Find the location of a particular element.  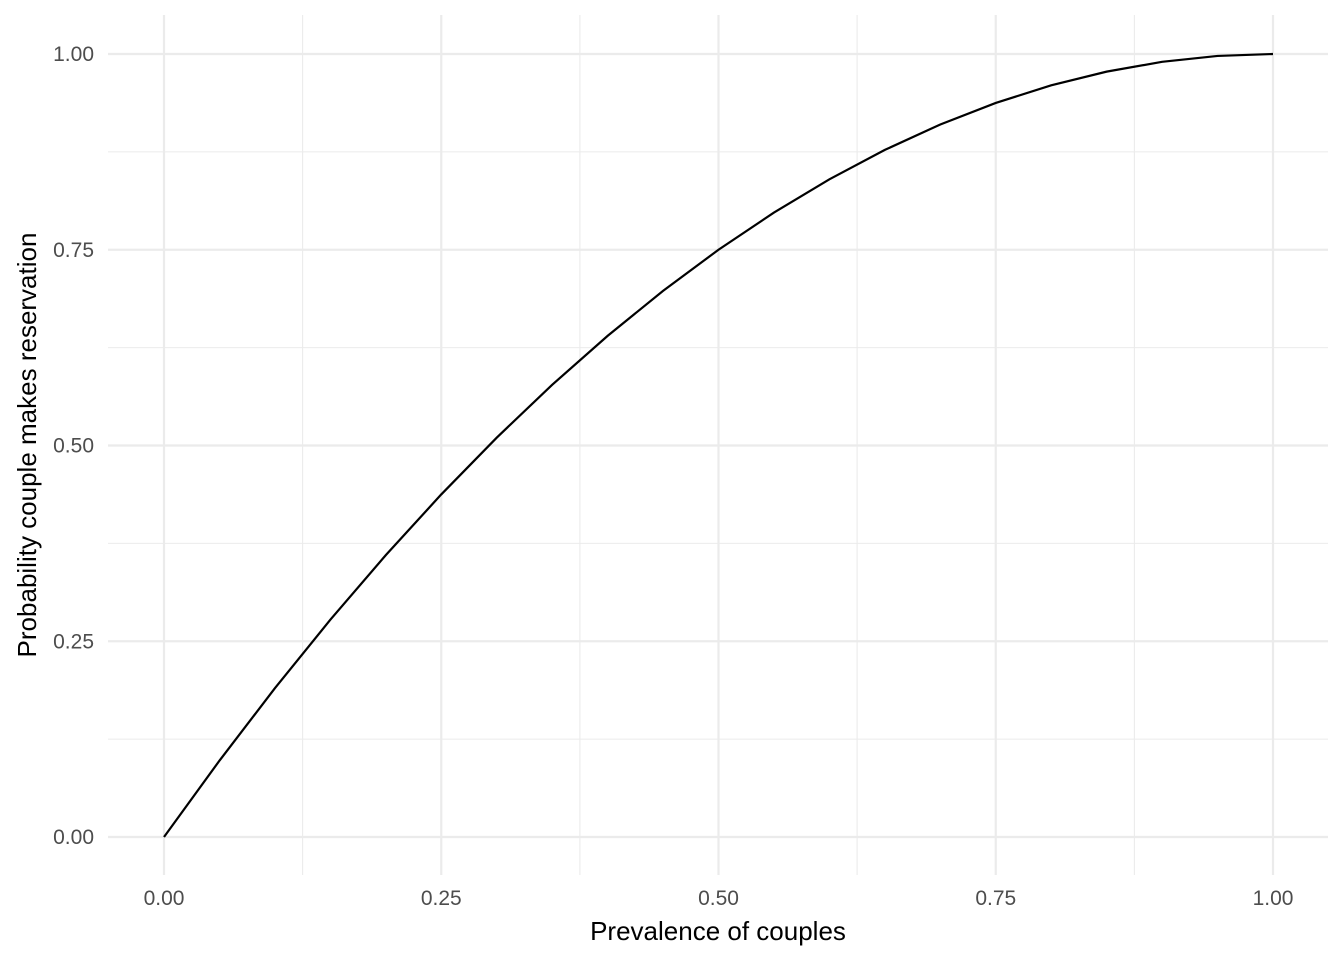

x-tick-label: 0.00 is located at coordinates (164, 898).